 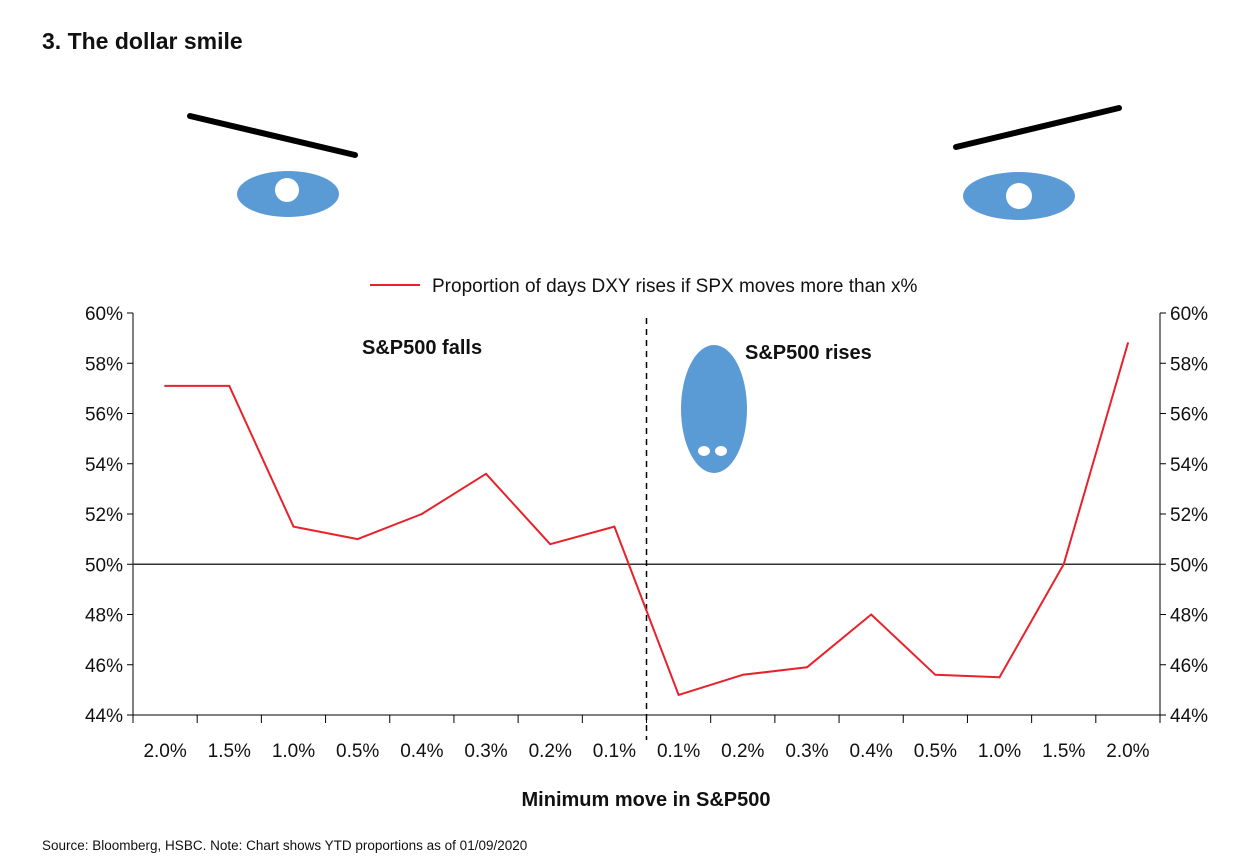 I want to click on left-pupil, so click(x=287, y=190).